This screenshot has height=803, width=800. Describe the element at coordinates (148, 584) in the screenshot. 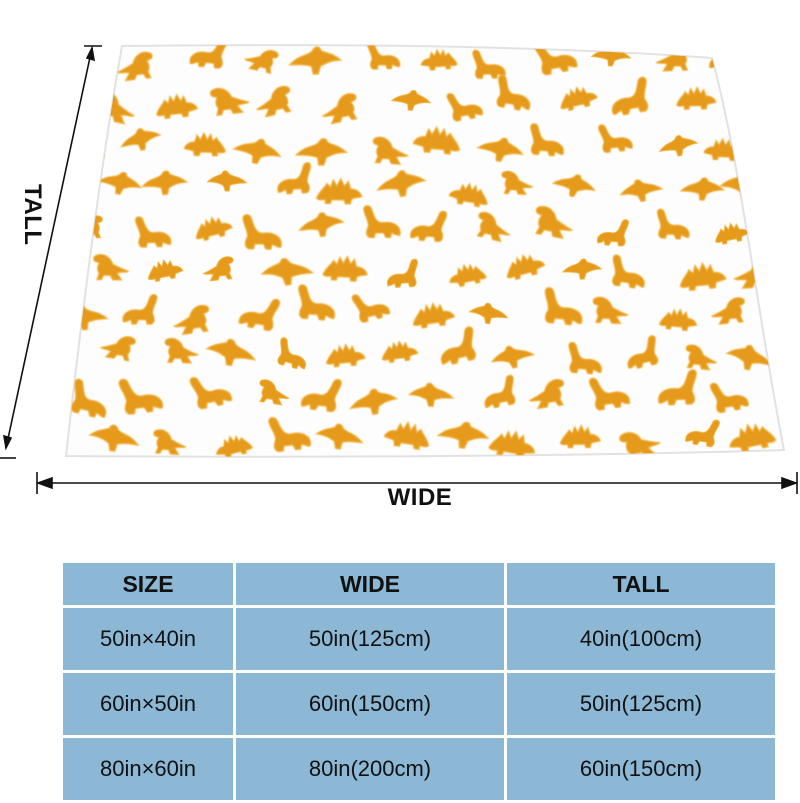

I see `header-size: SIZE` at that location.